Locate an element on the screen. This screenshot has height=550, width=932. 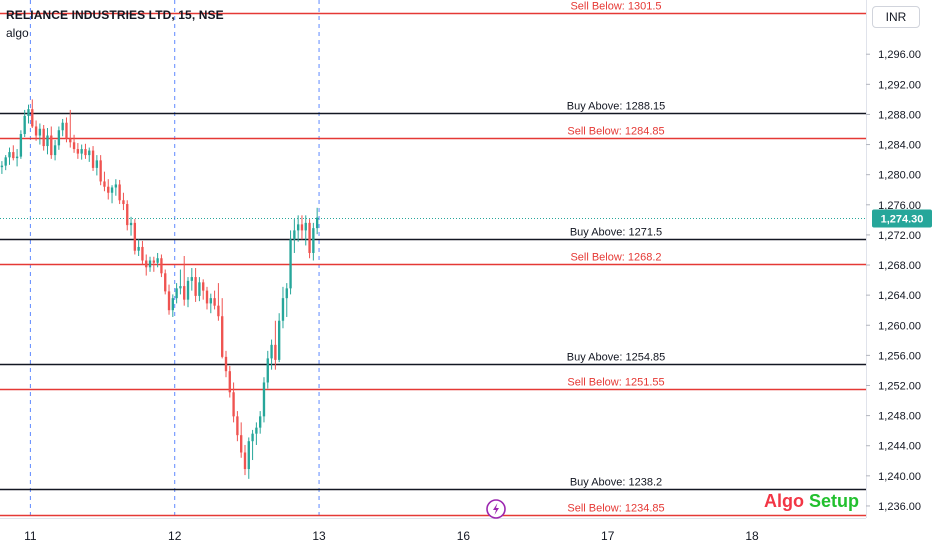
level-label-4: Sell Below: 1268.2 is located at coordinates (615, 258).